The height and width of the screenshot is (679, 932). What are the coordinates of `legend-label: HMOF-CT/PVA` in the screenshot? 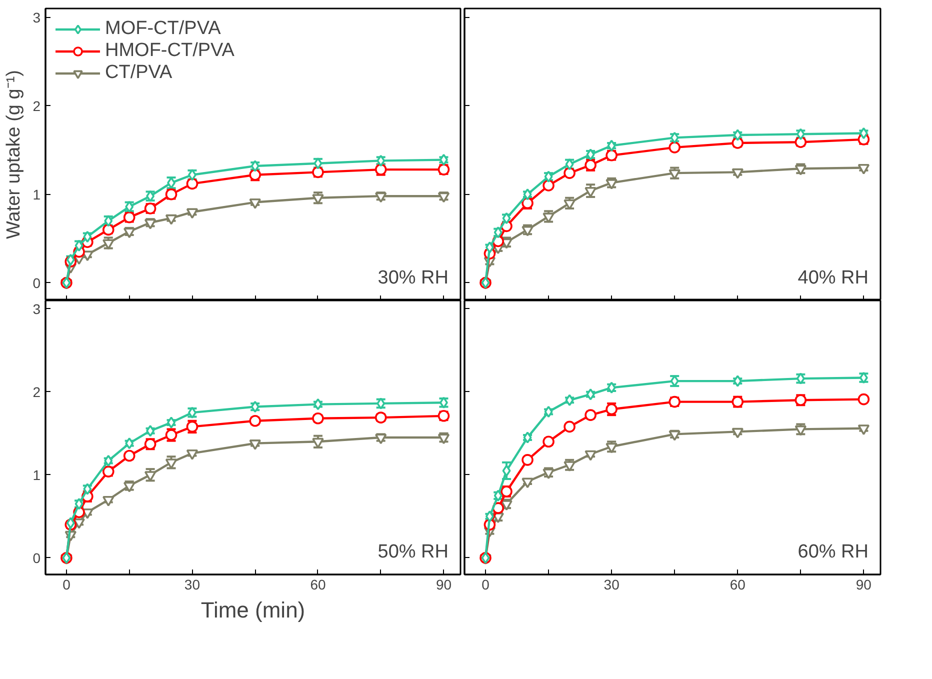 It's located at (169, 51).